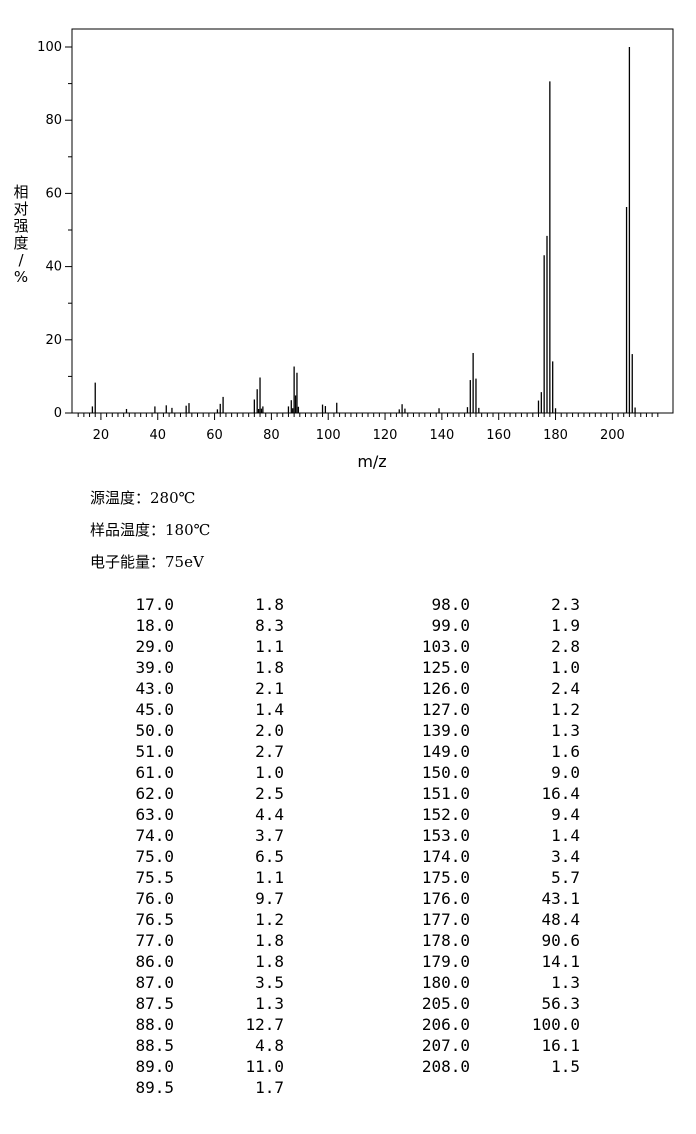 The image size is (696, 1134). What do you see at coordinates (192, 814) in the screenshot?
I see `table-row: 63.0 4.4` at bounding box center [192, 814].